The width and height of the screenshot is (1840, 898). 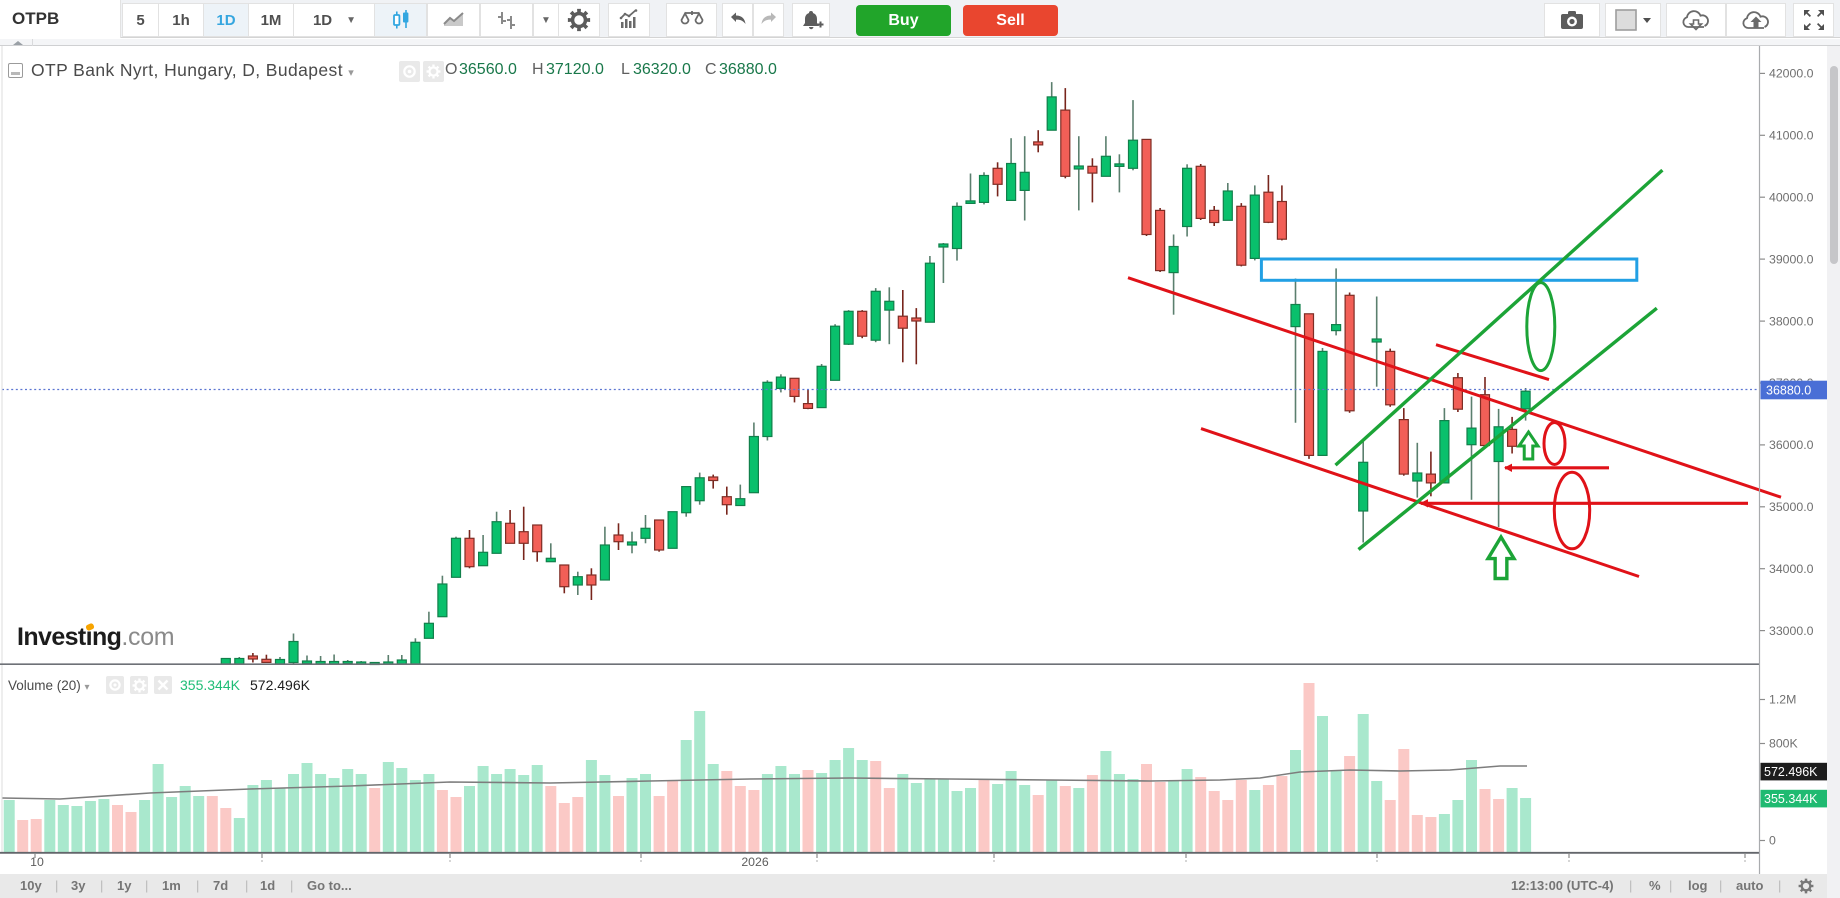 What do you see at coordinates (1791, 772) in the screenshot?
I see `svg-text: 572.496K` at bounding box center [1791, 772].